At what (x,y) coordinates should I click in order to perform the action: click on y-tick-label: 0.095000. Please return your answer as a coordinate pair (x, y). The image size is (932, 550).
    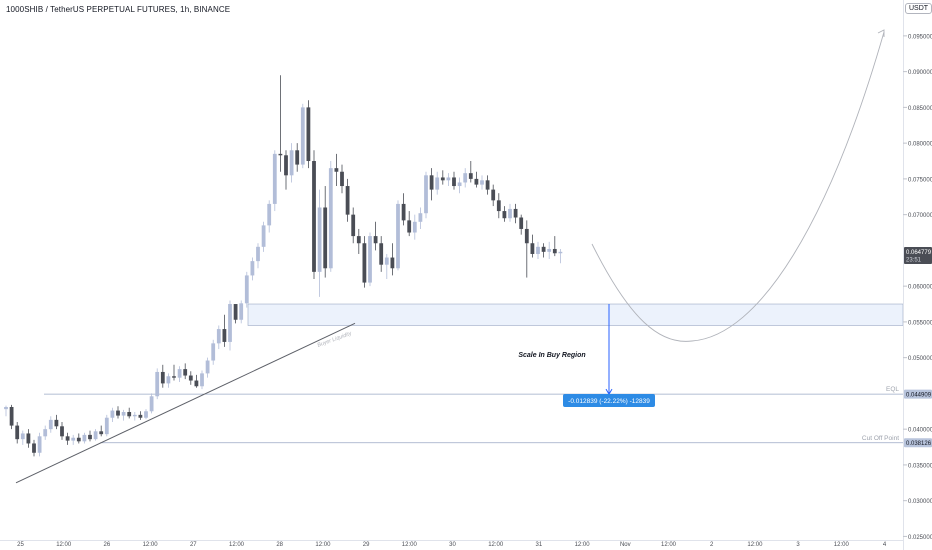
    Looking at the image, I should click on (920, 37).